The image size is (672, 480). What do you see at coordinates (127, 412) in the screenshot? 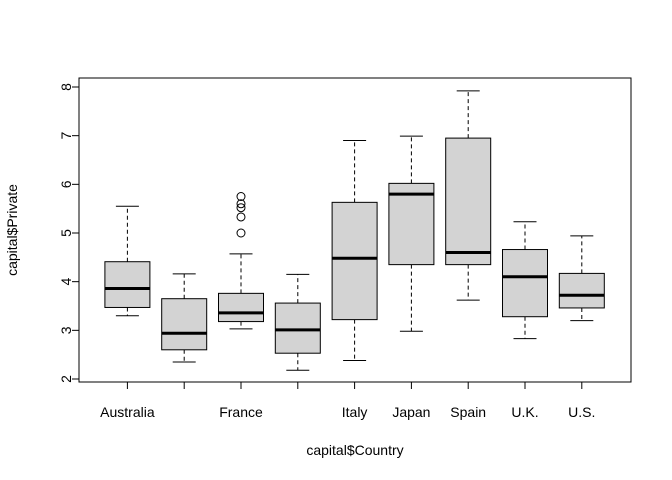
I see `x-tick-label: Australia` at bounding box center [127, 412].